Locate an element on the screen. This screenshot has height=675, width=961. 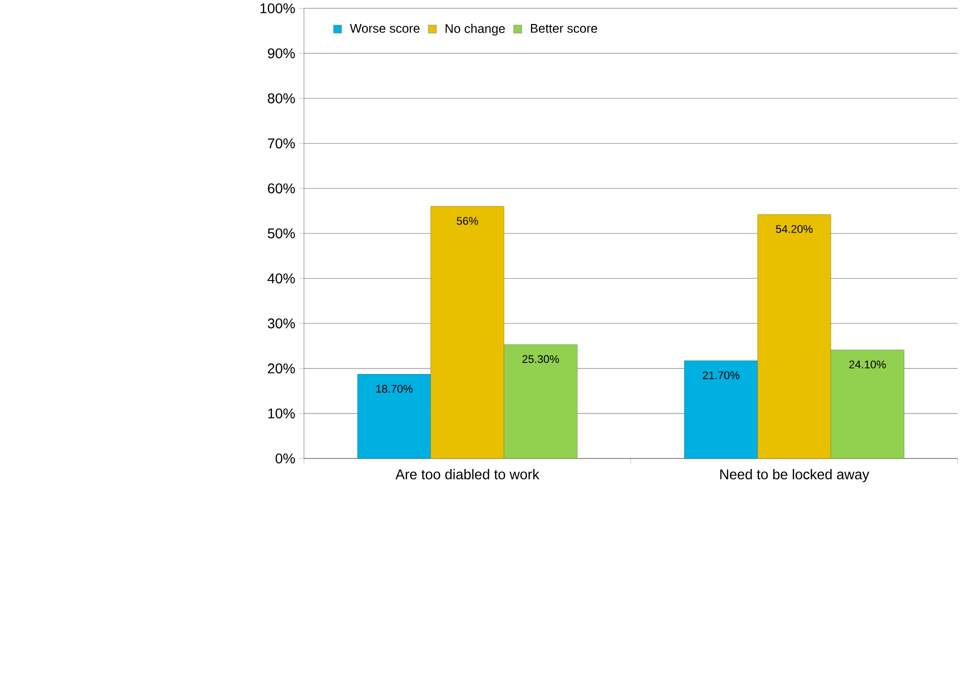
data-label: 54.20% is located at coordinates (794, 229).